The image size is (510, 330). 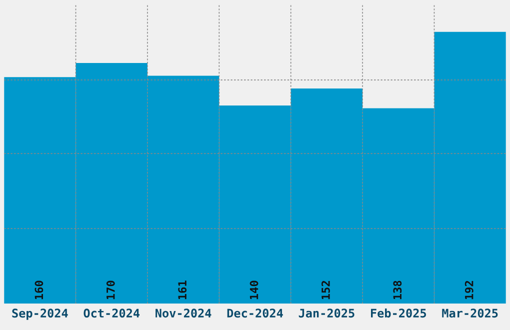 I want to click on x-tick-label: Feb-2025, so click(x=398, y=313).